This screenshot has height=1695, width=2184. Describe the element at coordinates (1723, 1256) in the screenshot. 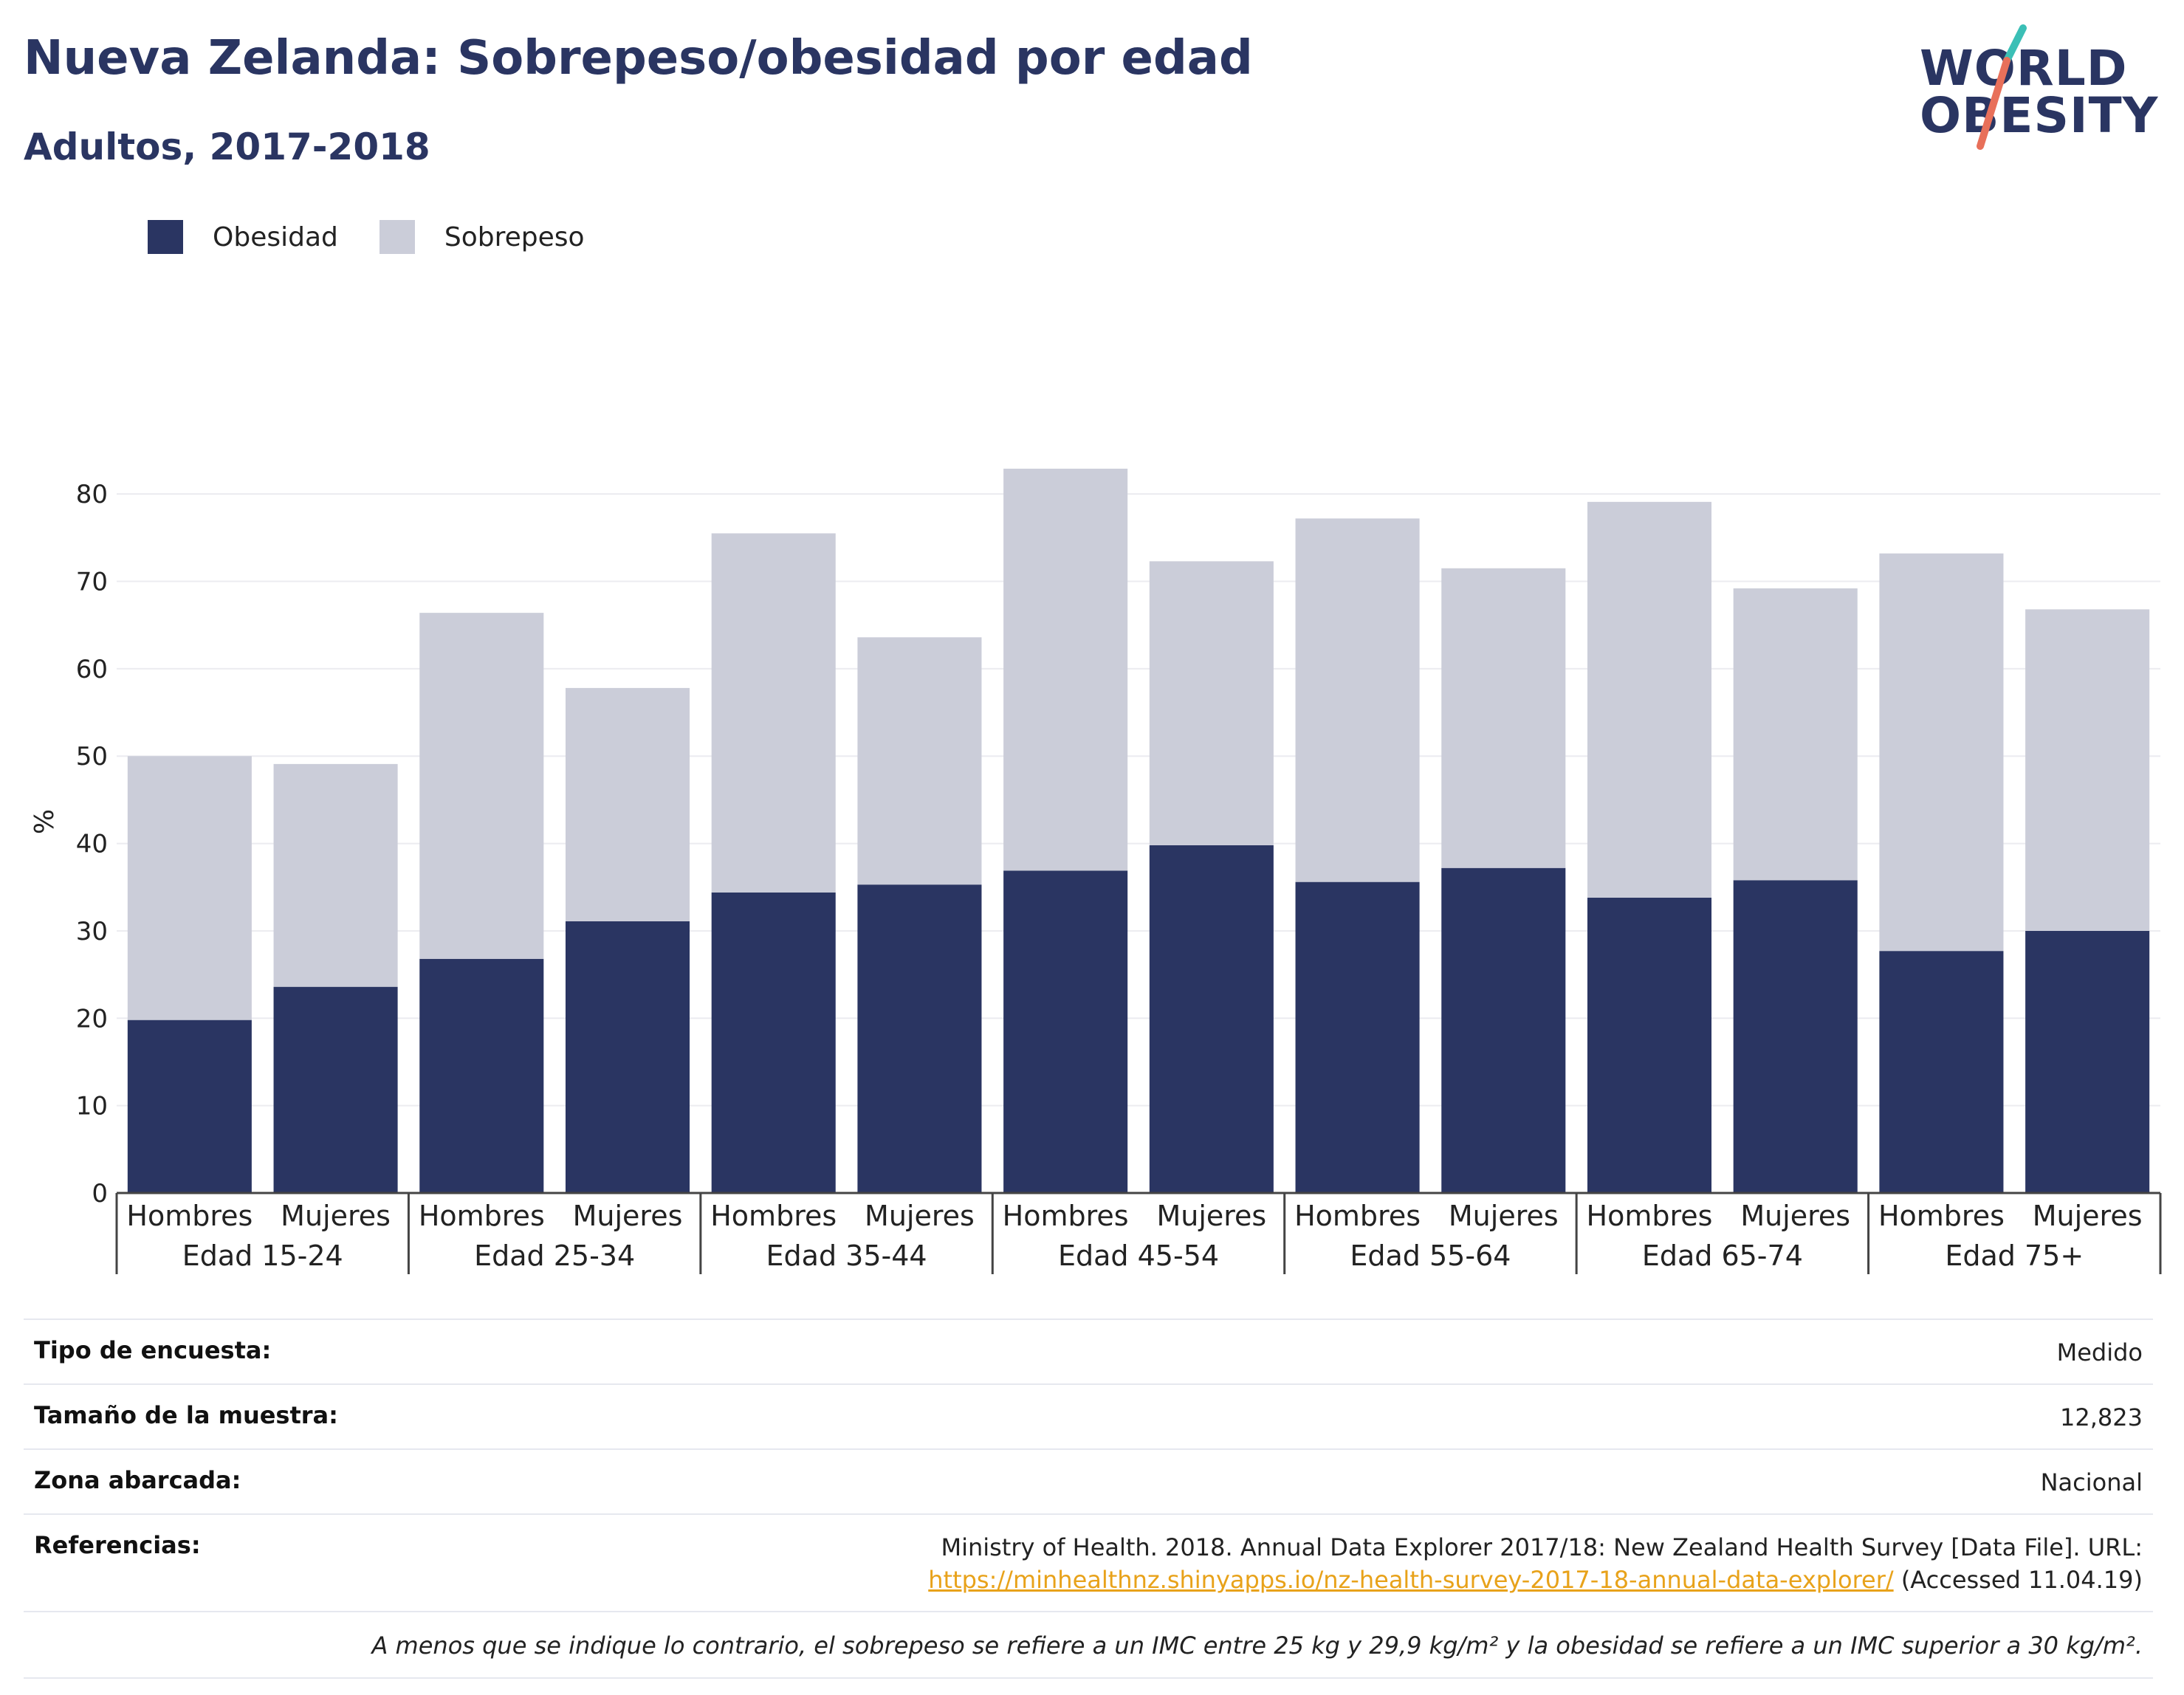

I see `group-label: Edad 65-74` at that location.